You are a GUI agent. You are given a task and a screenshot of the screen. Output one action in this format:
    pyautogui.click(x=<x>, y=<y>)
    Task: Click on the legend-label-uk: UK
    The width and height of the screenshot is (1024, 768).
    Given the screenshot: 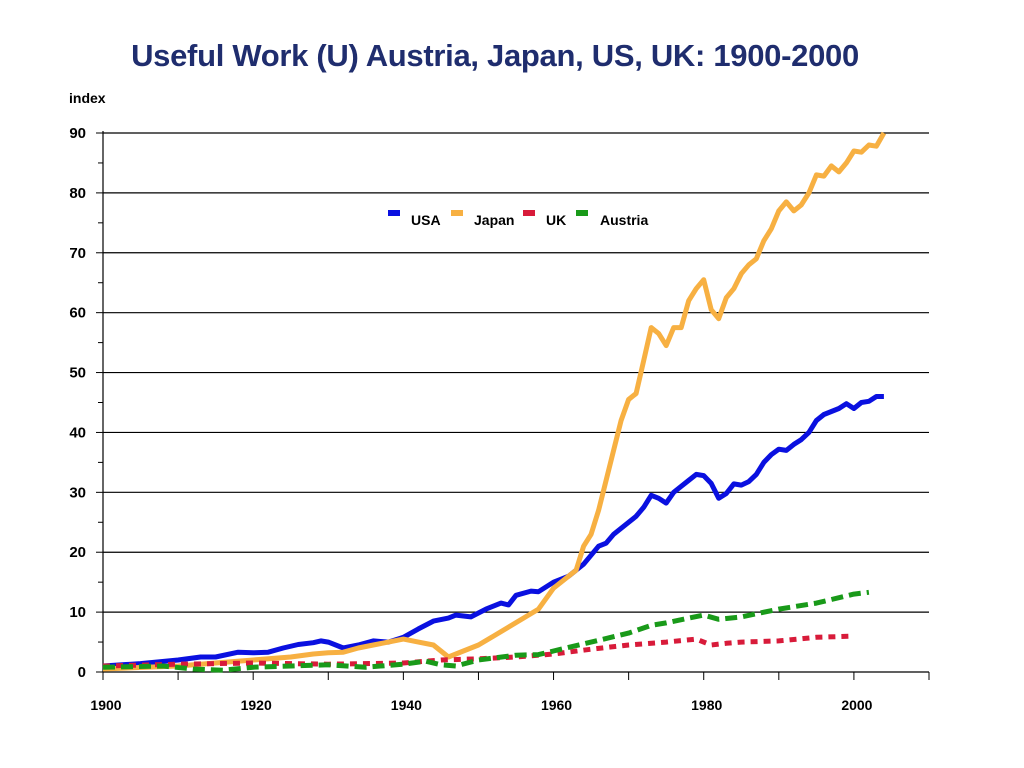 What is the action you would take?
    pyautogui.click(x=556, y=220)
    